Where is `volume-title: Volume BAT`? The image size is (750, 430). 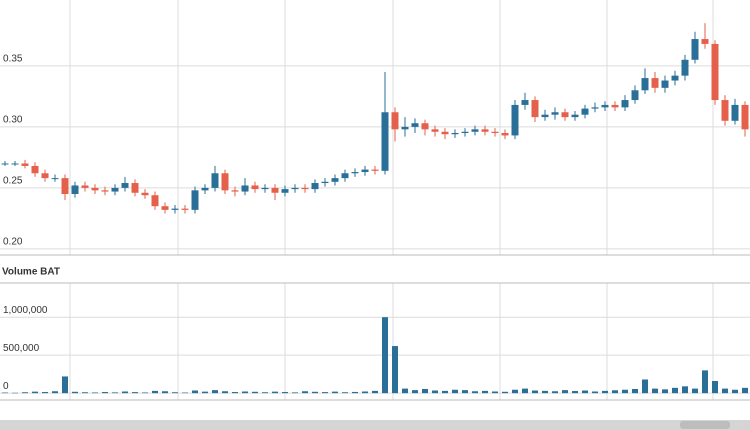 volume-title: Volume BAT is located at coordinates (31, 272).